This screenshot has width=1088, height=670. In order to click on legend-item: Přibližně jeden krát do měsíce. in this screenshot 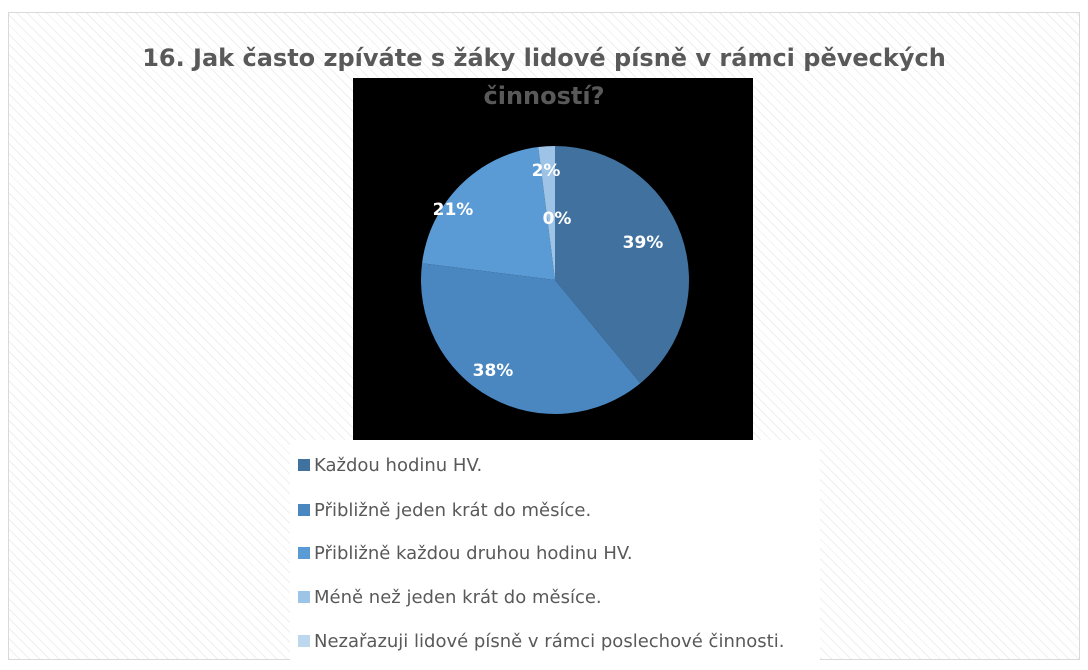, I will do `click(444, 510)`.